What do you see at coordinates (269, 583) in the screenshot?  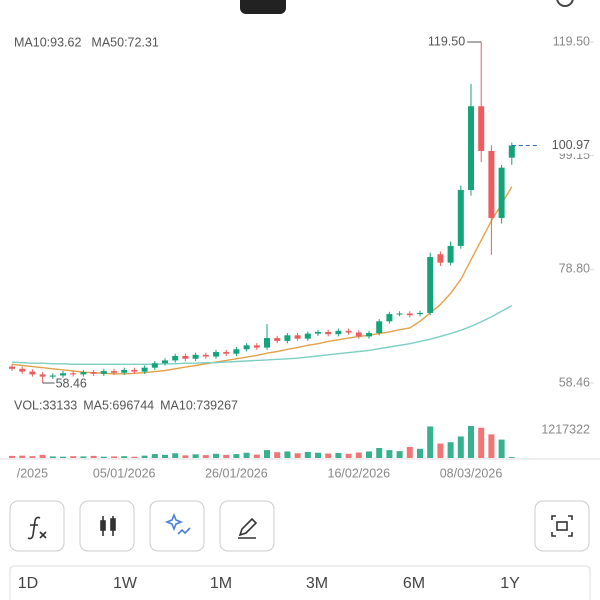 I see `period-selector: 1D 1W 1M 3M 6M 1Y` at bounding box center [269, 583].